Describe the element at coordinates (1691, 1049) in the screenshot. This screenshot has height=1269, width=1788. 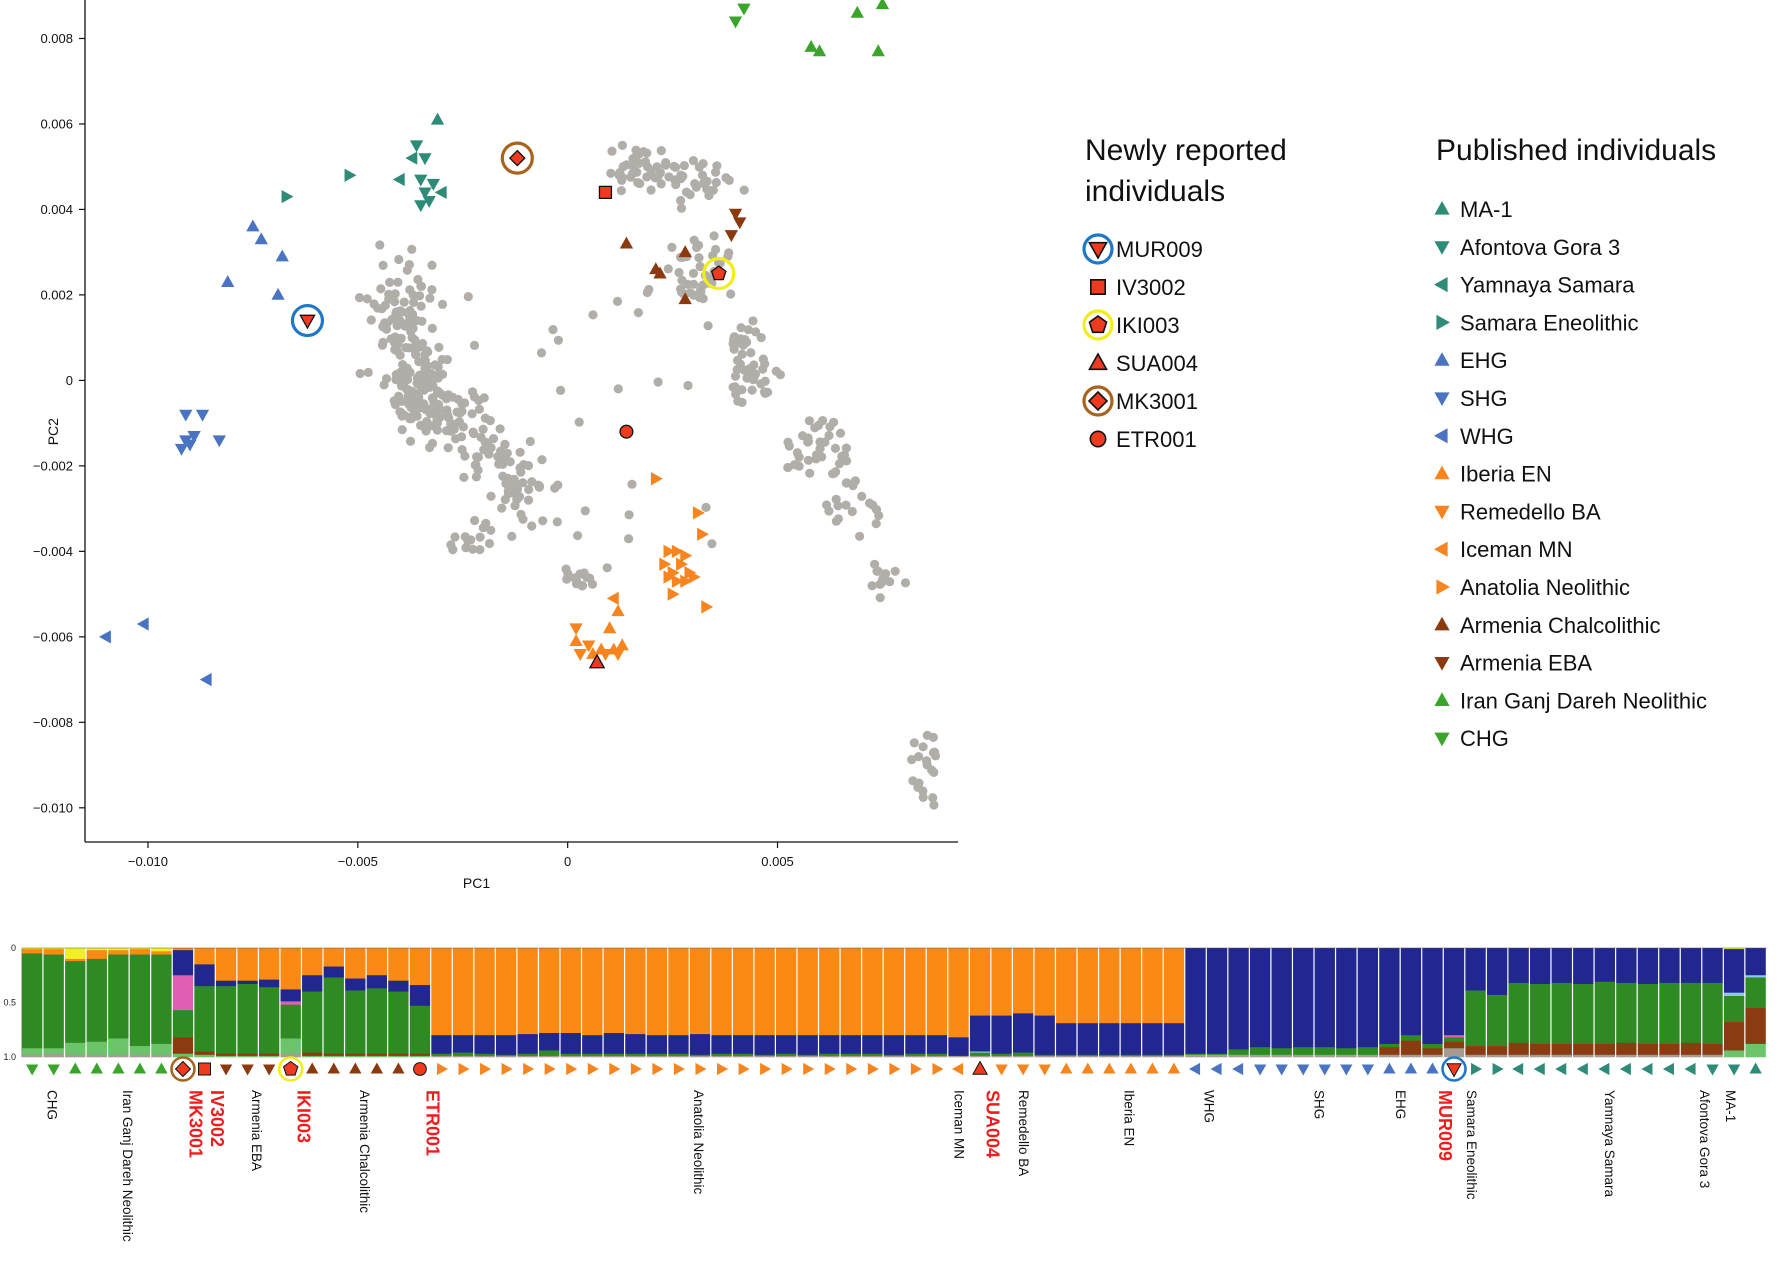
I see `bar-segment-brown` at that location.